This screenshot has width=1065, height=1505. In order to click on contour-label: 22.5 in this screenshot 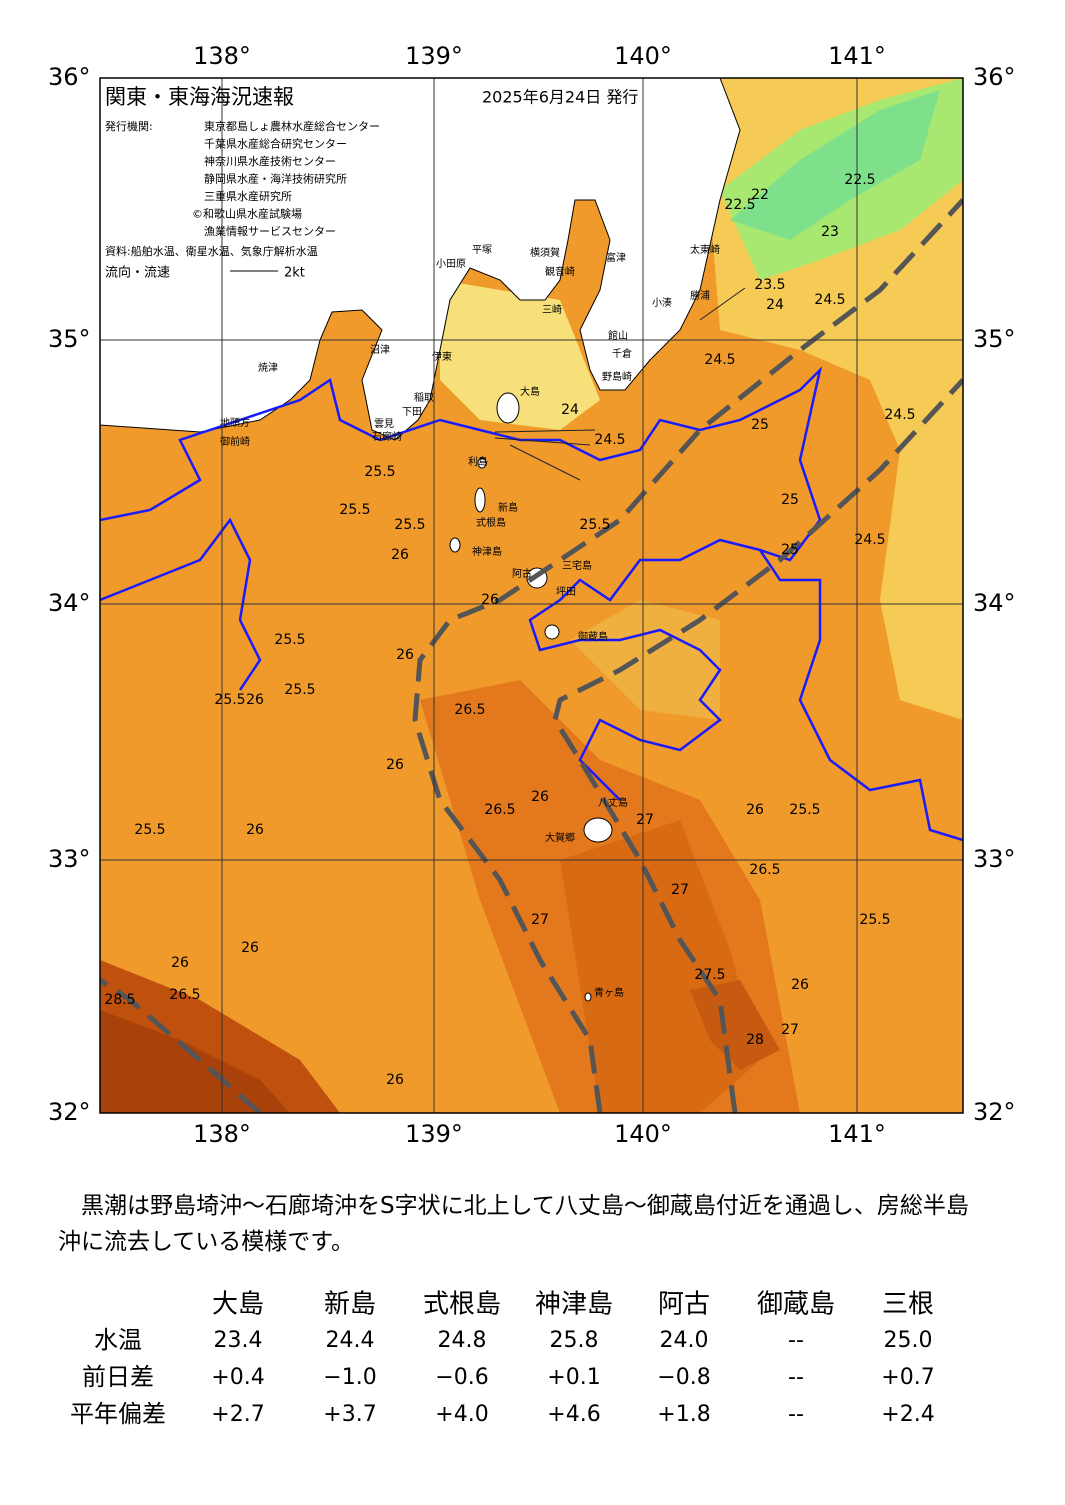, I will do `click(859, 180)`.